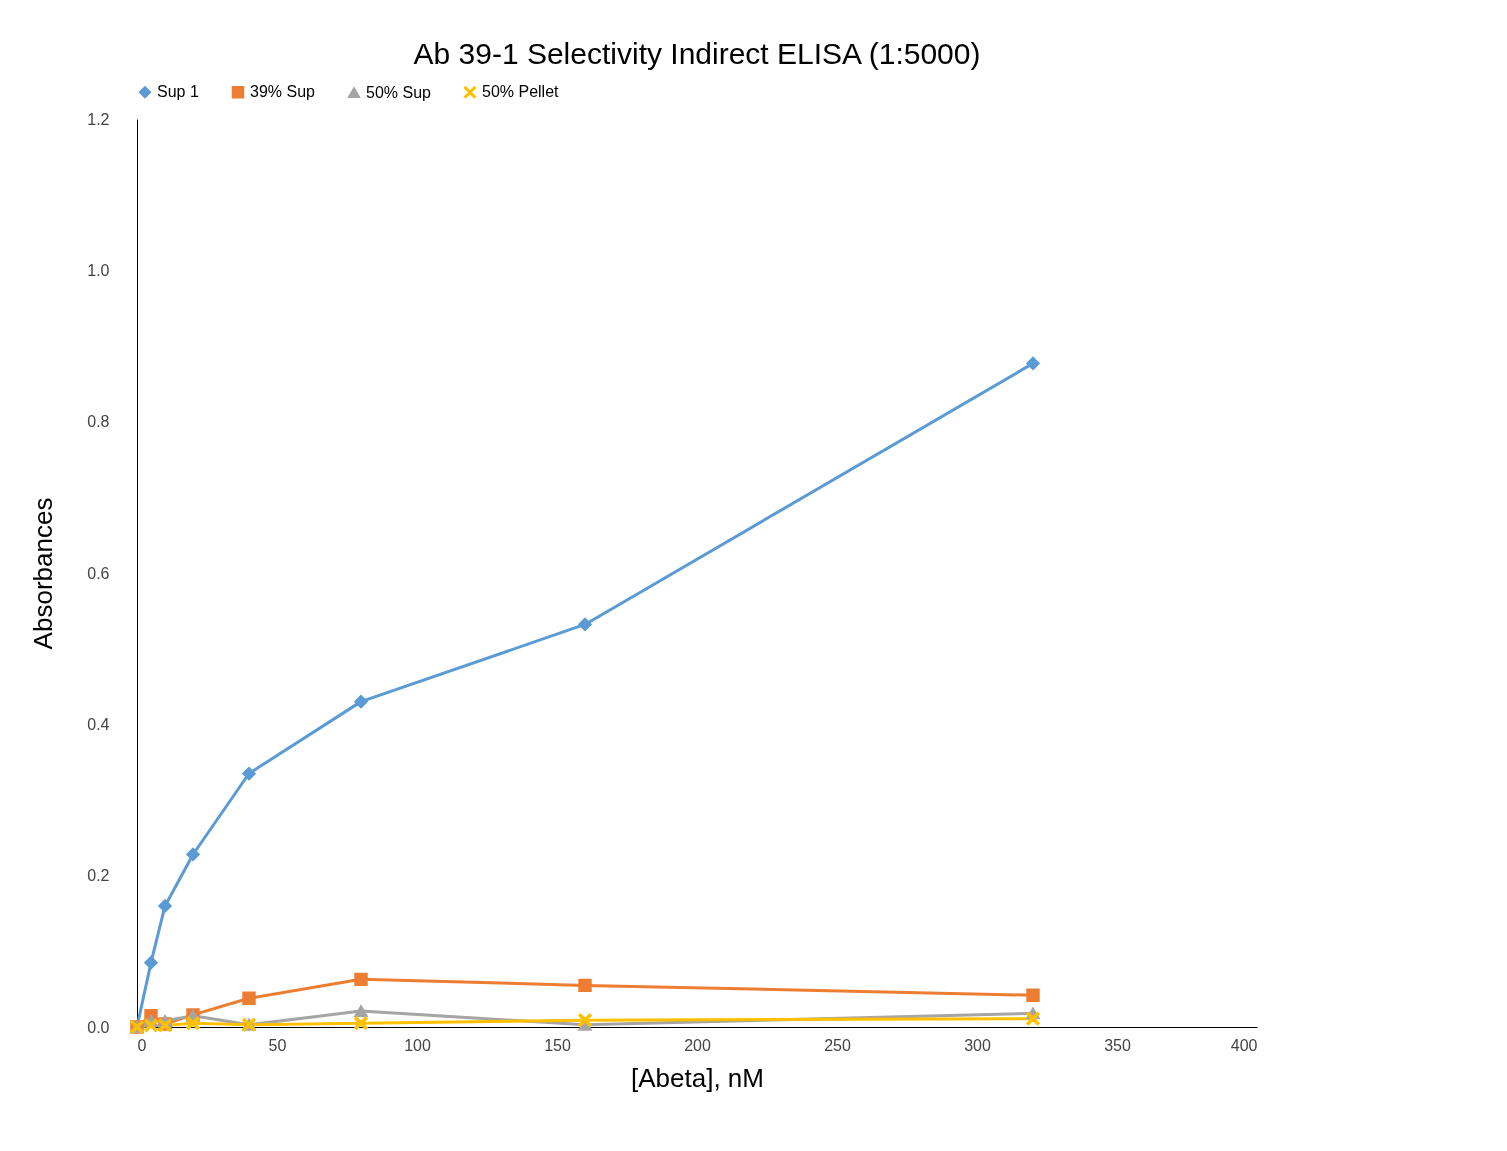 The height and width of the screenshot is (1151, 1507). Describe the element at coordinates (417, 1045) in the screenshot. I see `x-tick-label: 100` at that location.